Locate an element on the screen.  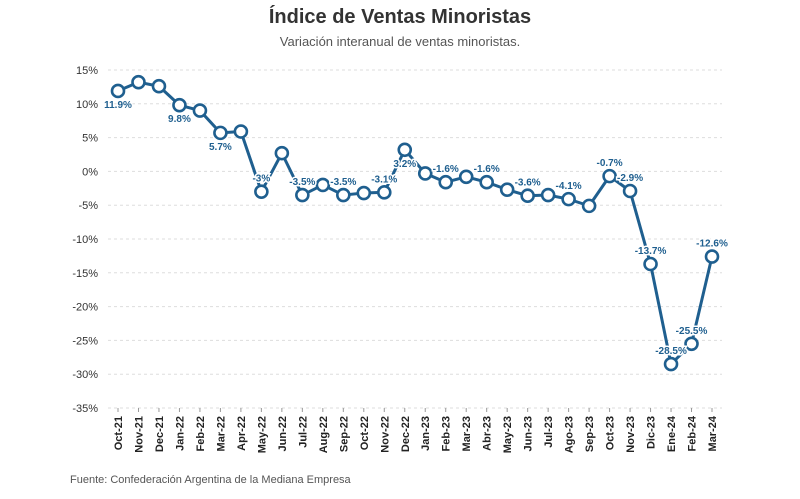
data-label: -0.7% is located at coordinates (610, 163).